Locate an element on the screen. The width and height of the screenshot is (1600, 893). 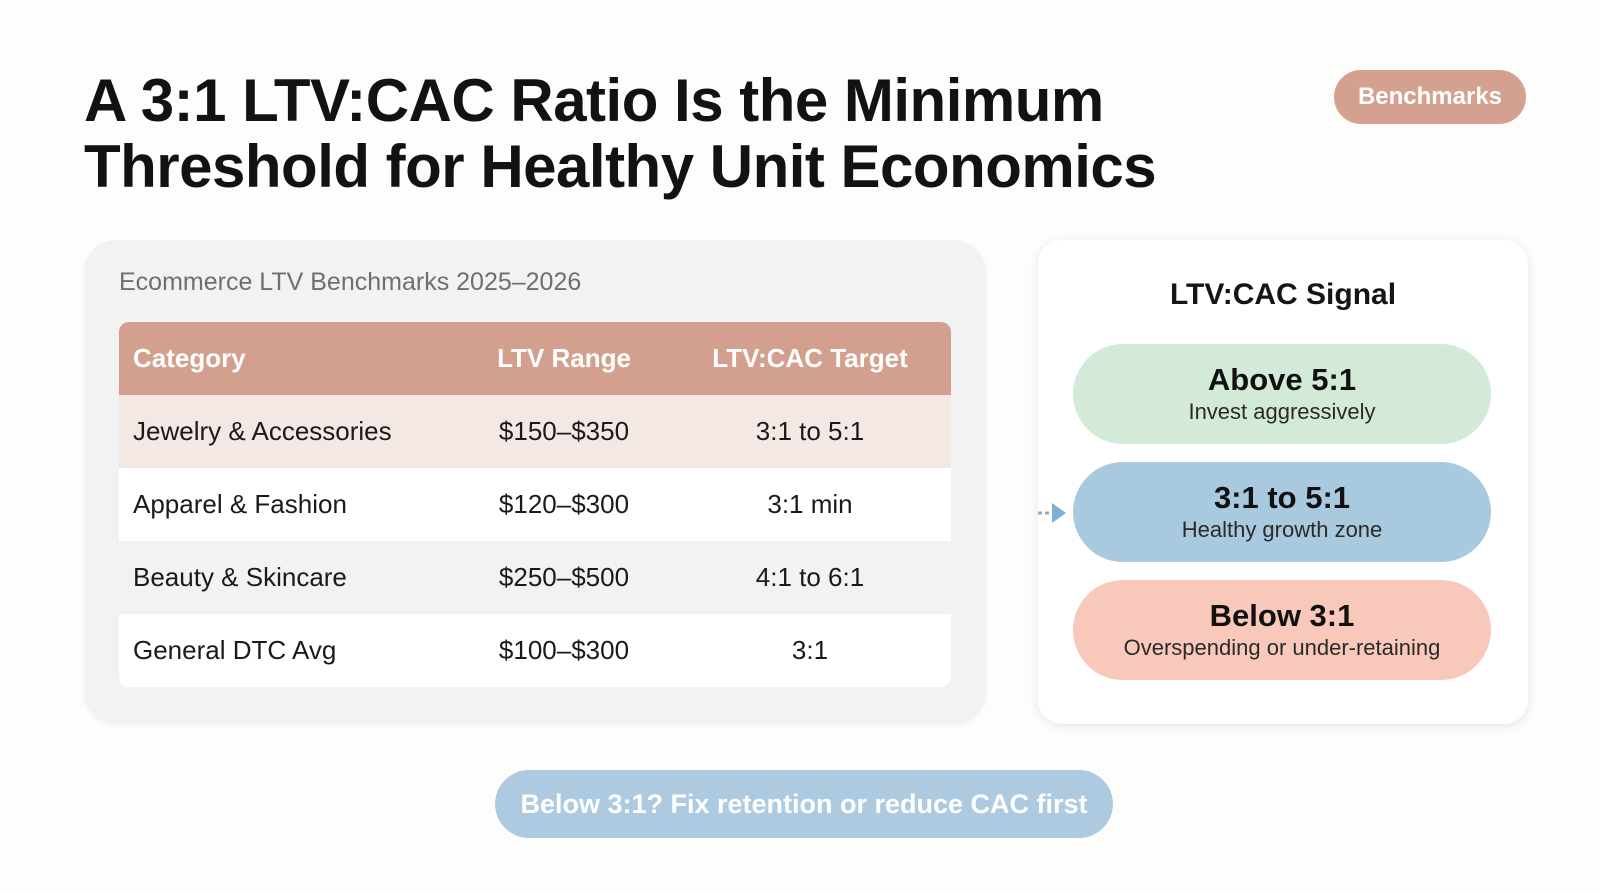
signal-label: 3:1 to 5:1 is located at coordinates (1282, 497).